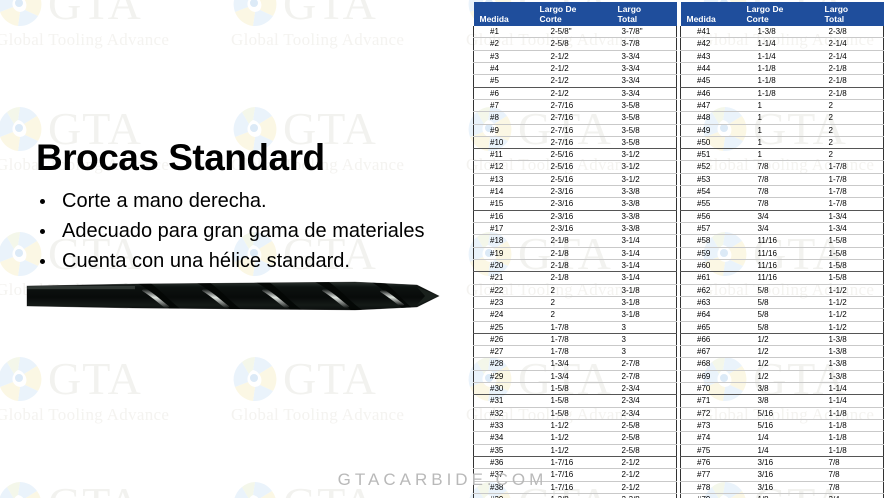  I want to click on table-row: #11 2-5/16 3-1/2, so click(575, 155).